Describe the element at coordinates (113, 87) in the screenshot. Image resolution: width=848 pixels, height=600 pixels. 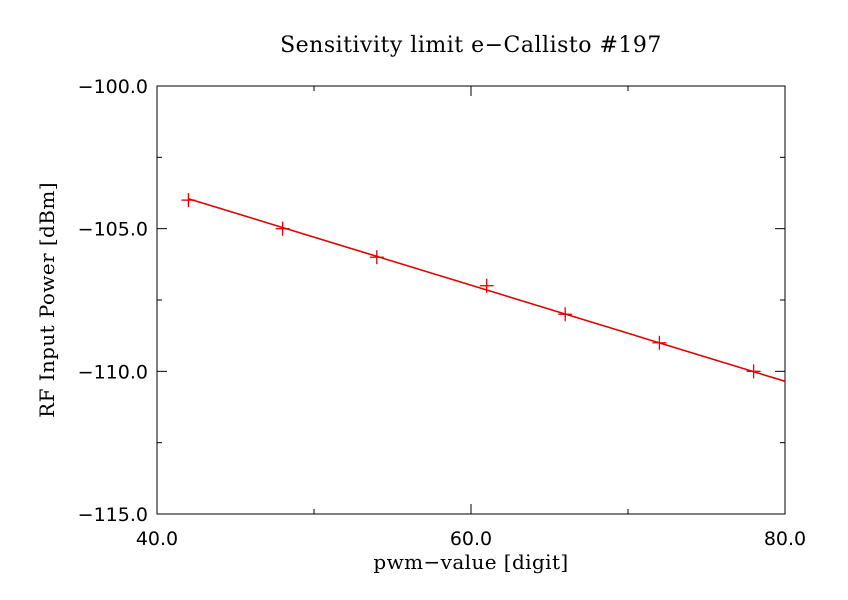
I see `y-tick-label: −100.0` at that location.